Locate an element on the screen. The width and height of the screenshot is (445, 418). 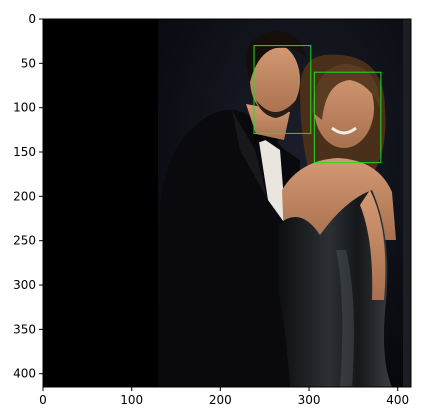
man-face is located at coordinates (275, 80).